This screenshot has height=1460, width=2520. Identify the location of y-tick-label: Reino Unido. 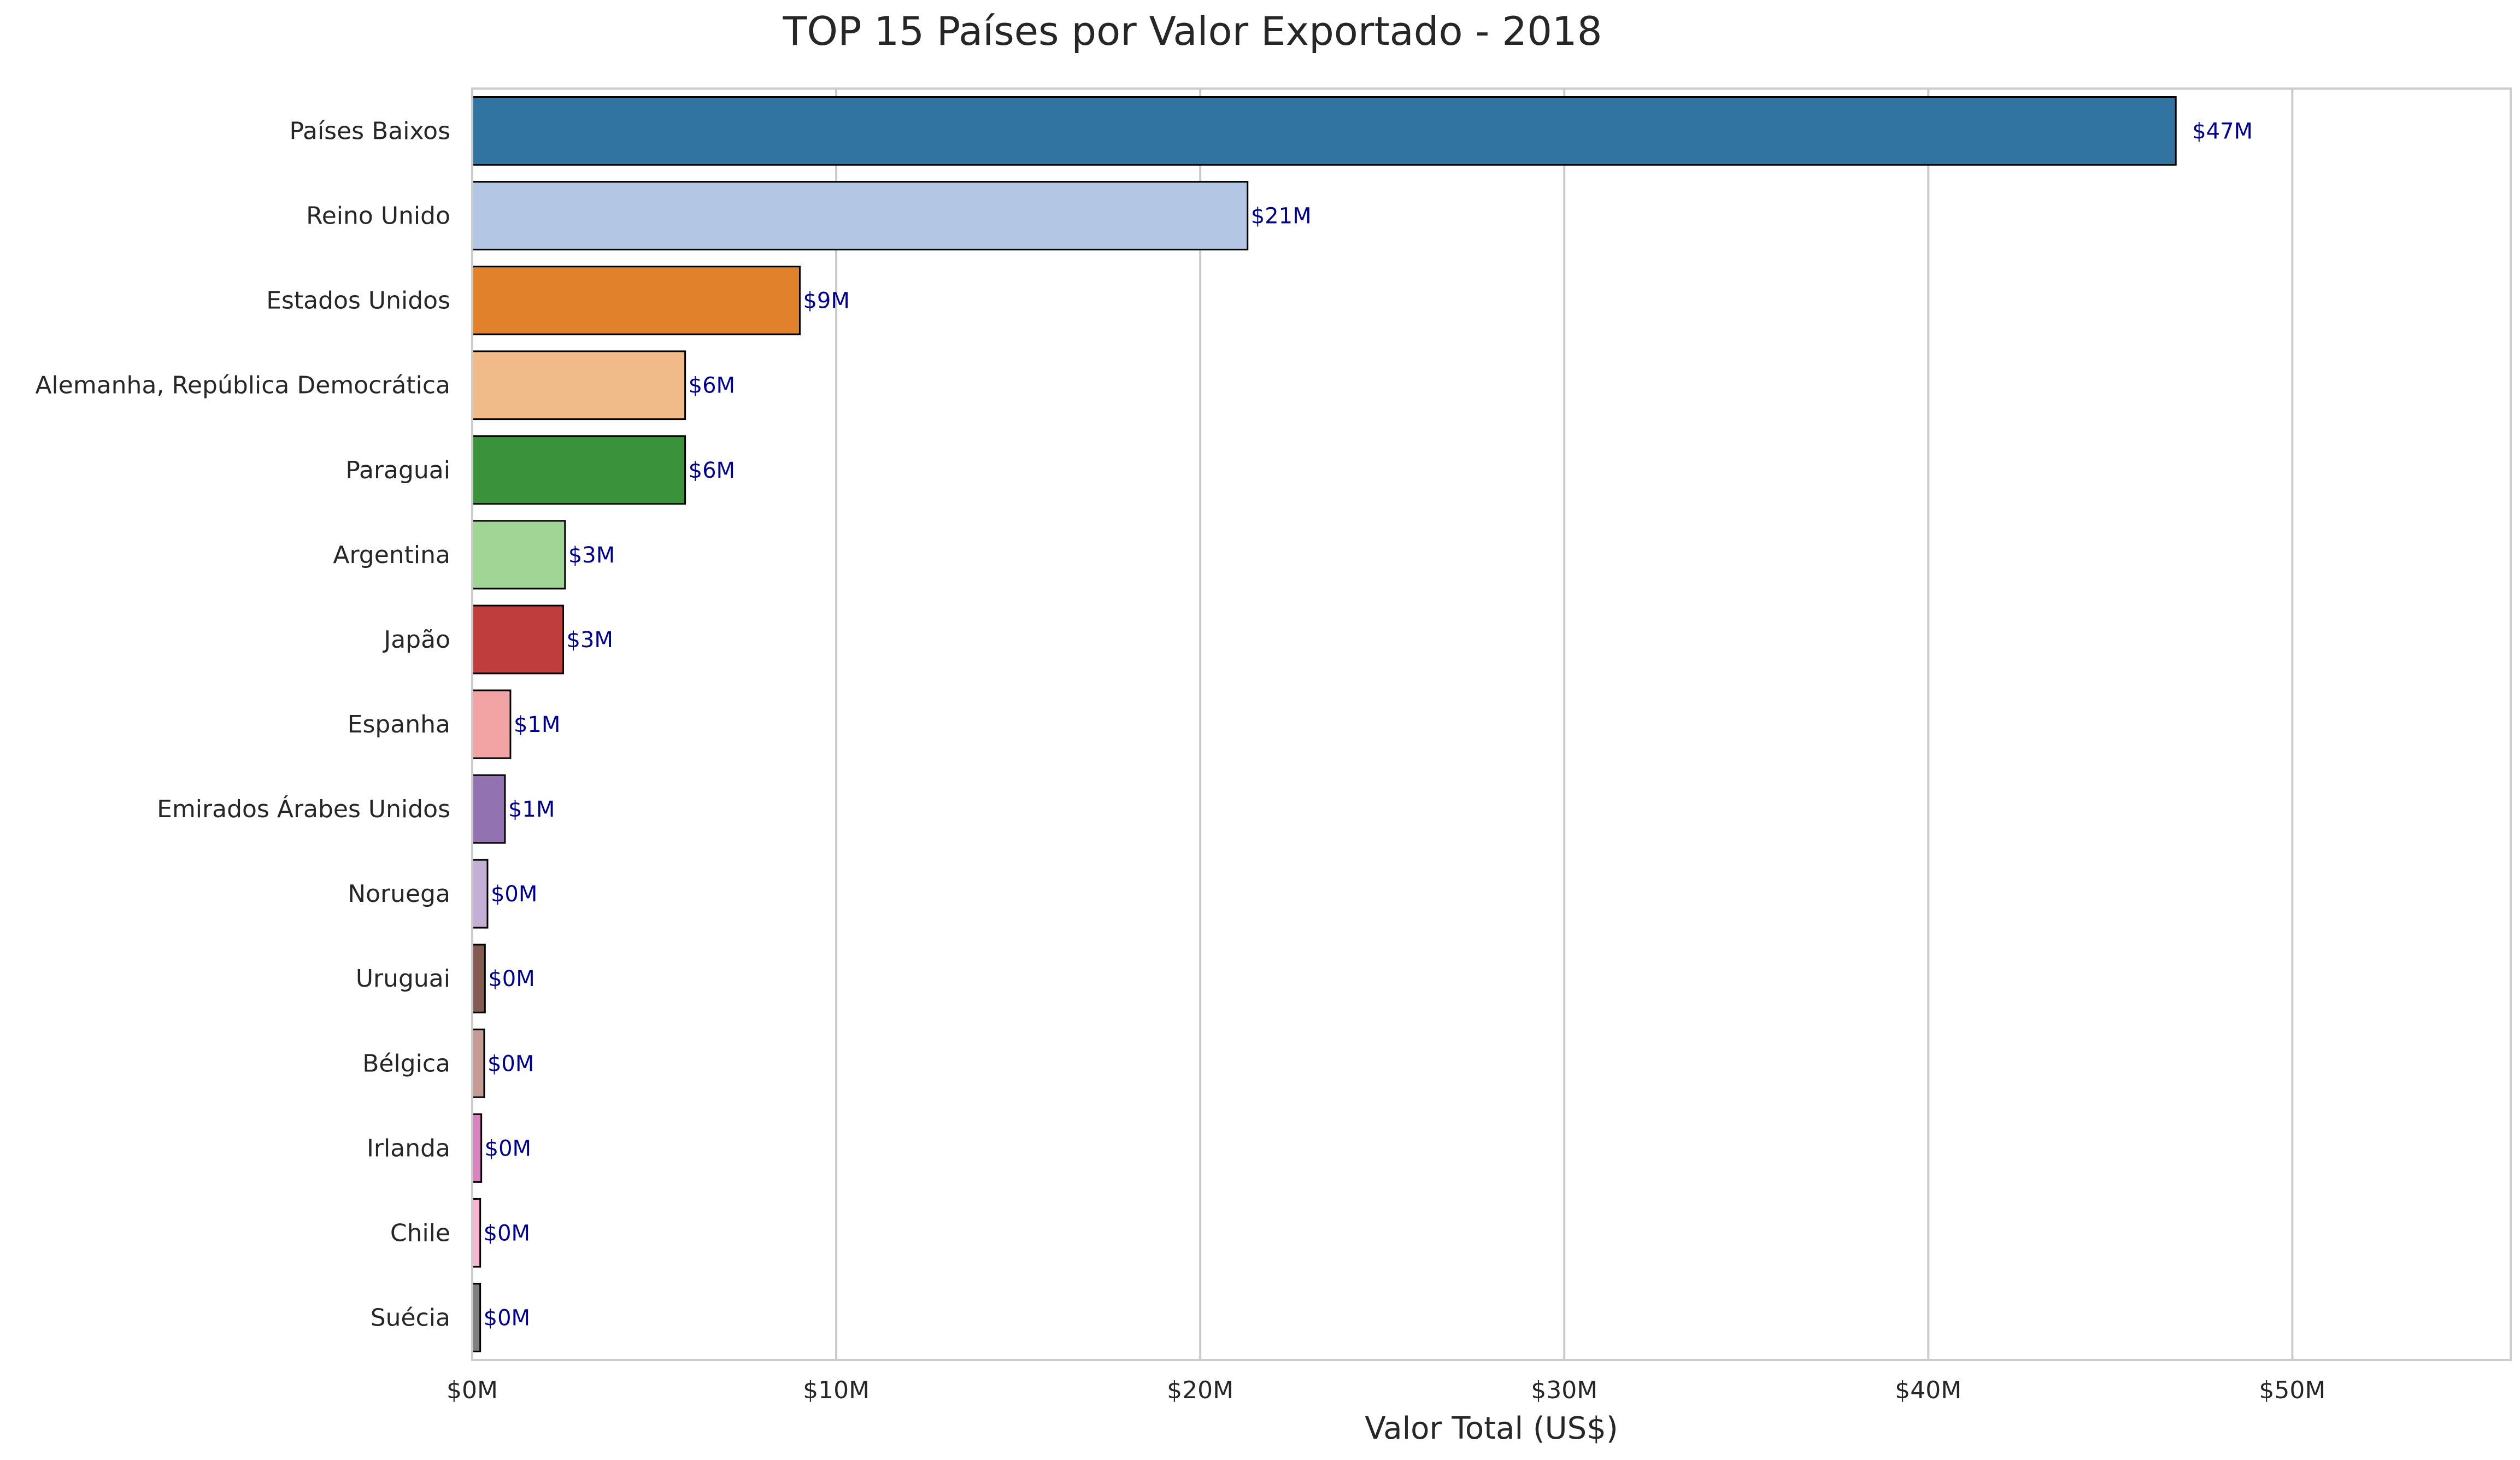
(378, 216).